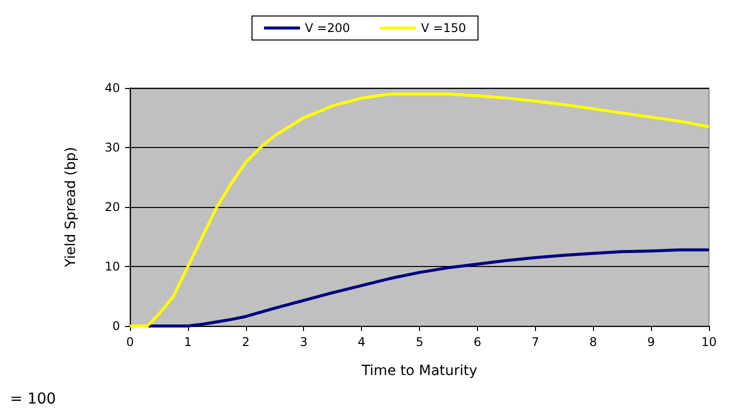 The width and height of the screenshot is (730, 416). What do you see at coordinates (651, 342) in the screenshot?
I see `x-tick-label: 9` at bounding box center [651, 342].